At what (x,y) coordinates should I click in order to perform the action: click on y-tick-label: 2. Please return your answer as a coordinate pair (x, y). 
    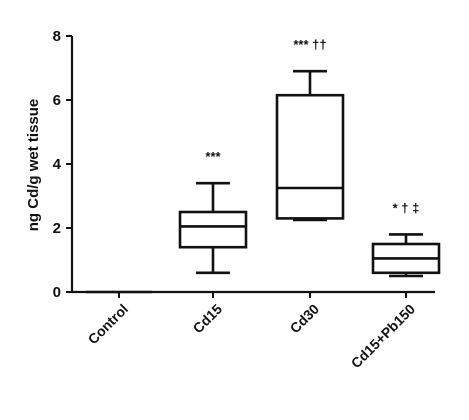
    Looking at the image, I should click on (57, 228).